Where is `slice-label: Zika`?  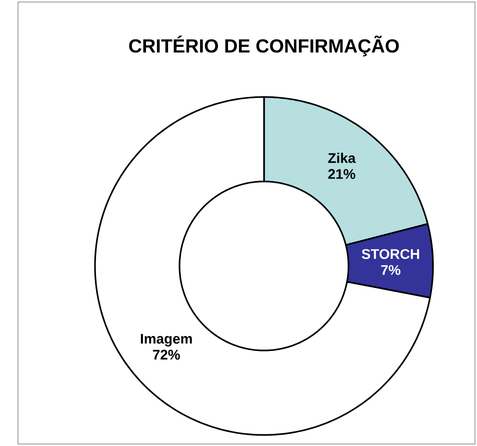
slice-label: Zika is located at coordinates (342, 158).